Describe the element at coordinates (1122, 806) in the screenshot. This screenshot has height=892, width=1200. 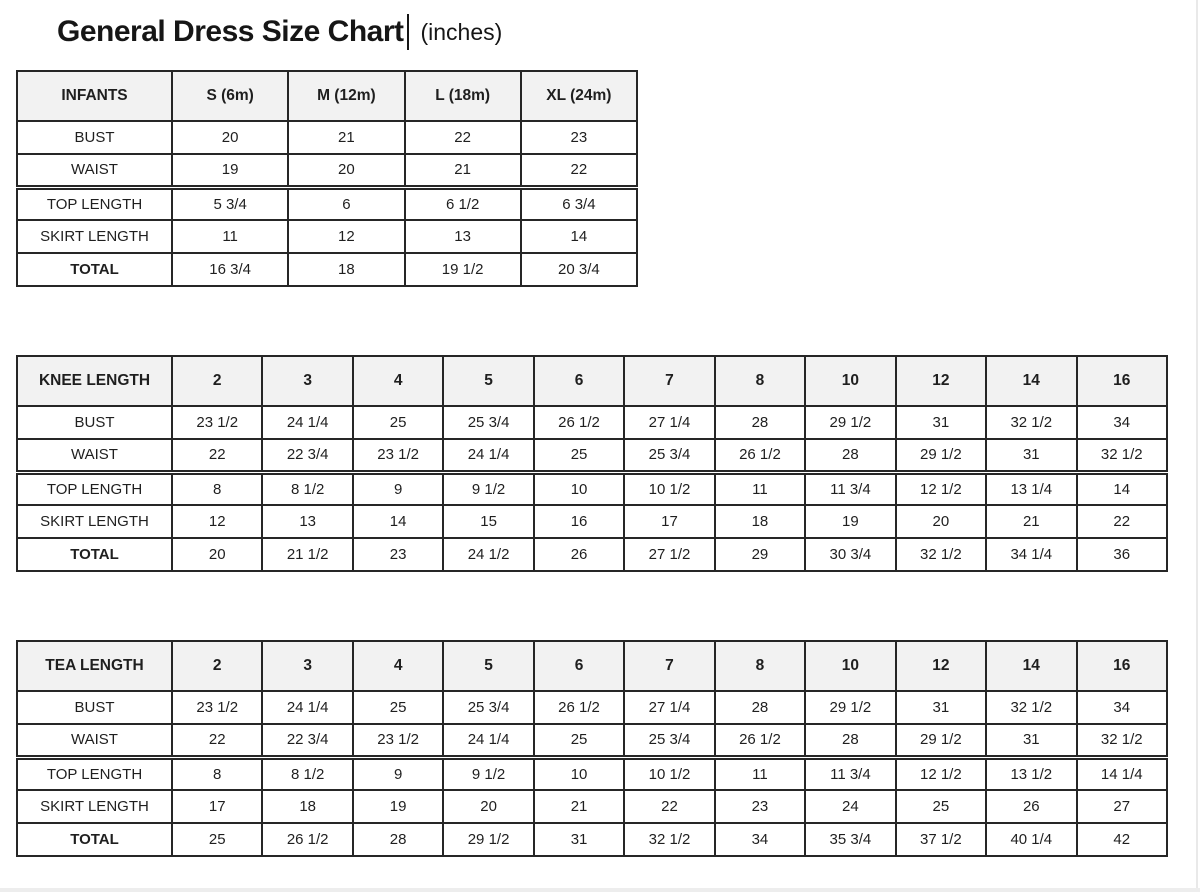
I see `measurement-cell: 27` at that location.